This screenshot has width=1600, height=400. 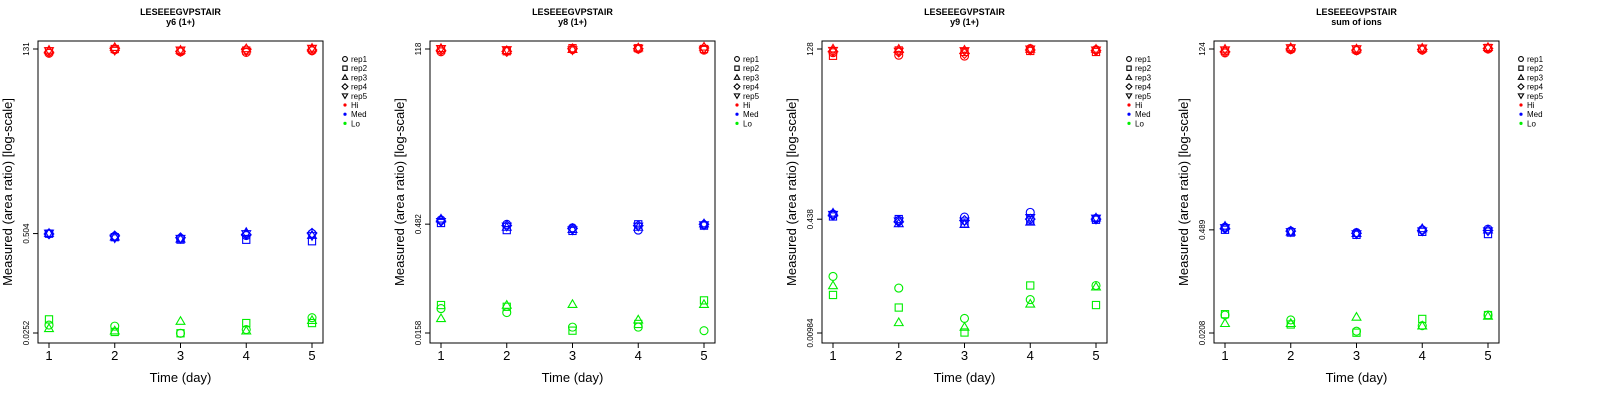 What do you see at coordinates (345, 59) in the screenshot?
I see `legend-marker-rep1` at bounding box center [345, 59].